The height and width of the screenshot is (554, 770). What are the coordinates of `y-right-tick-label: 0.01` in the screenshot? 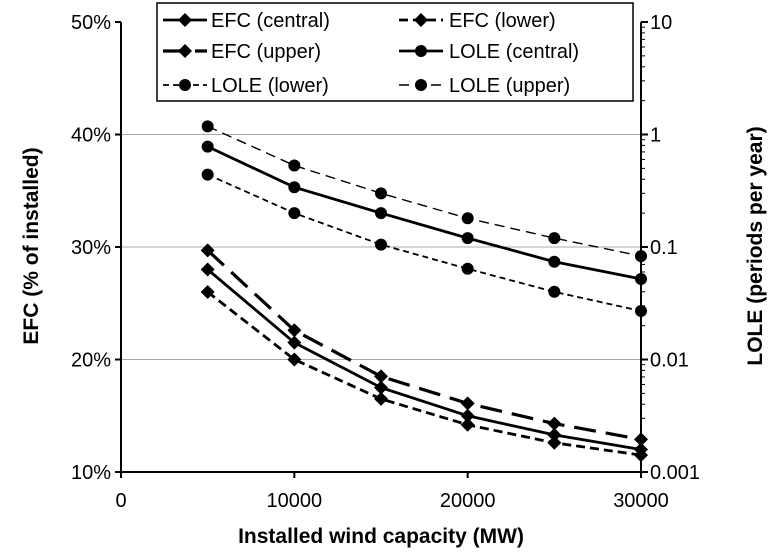 It's located at (669, 361).